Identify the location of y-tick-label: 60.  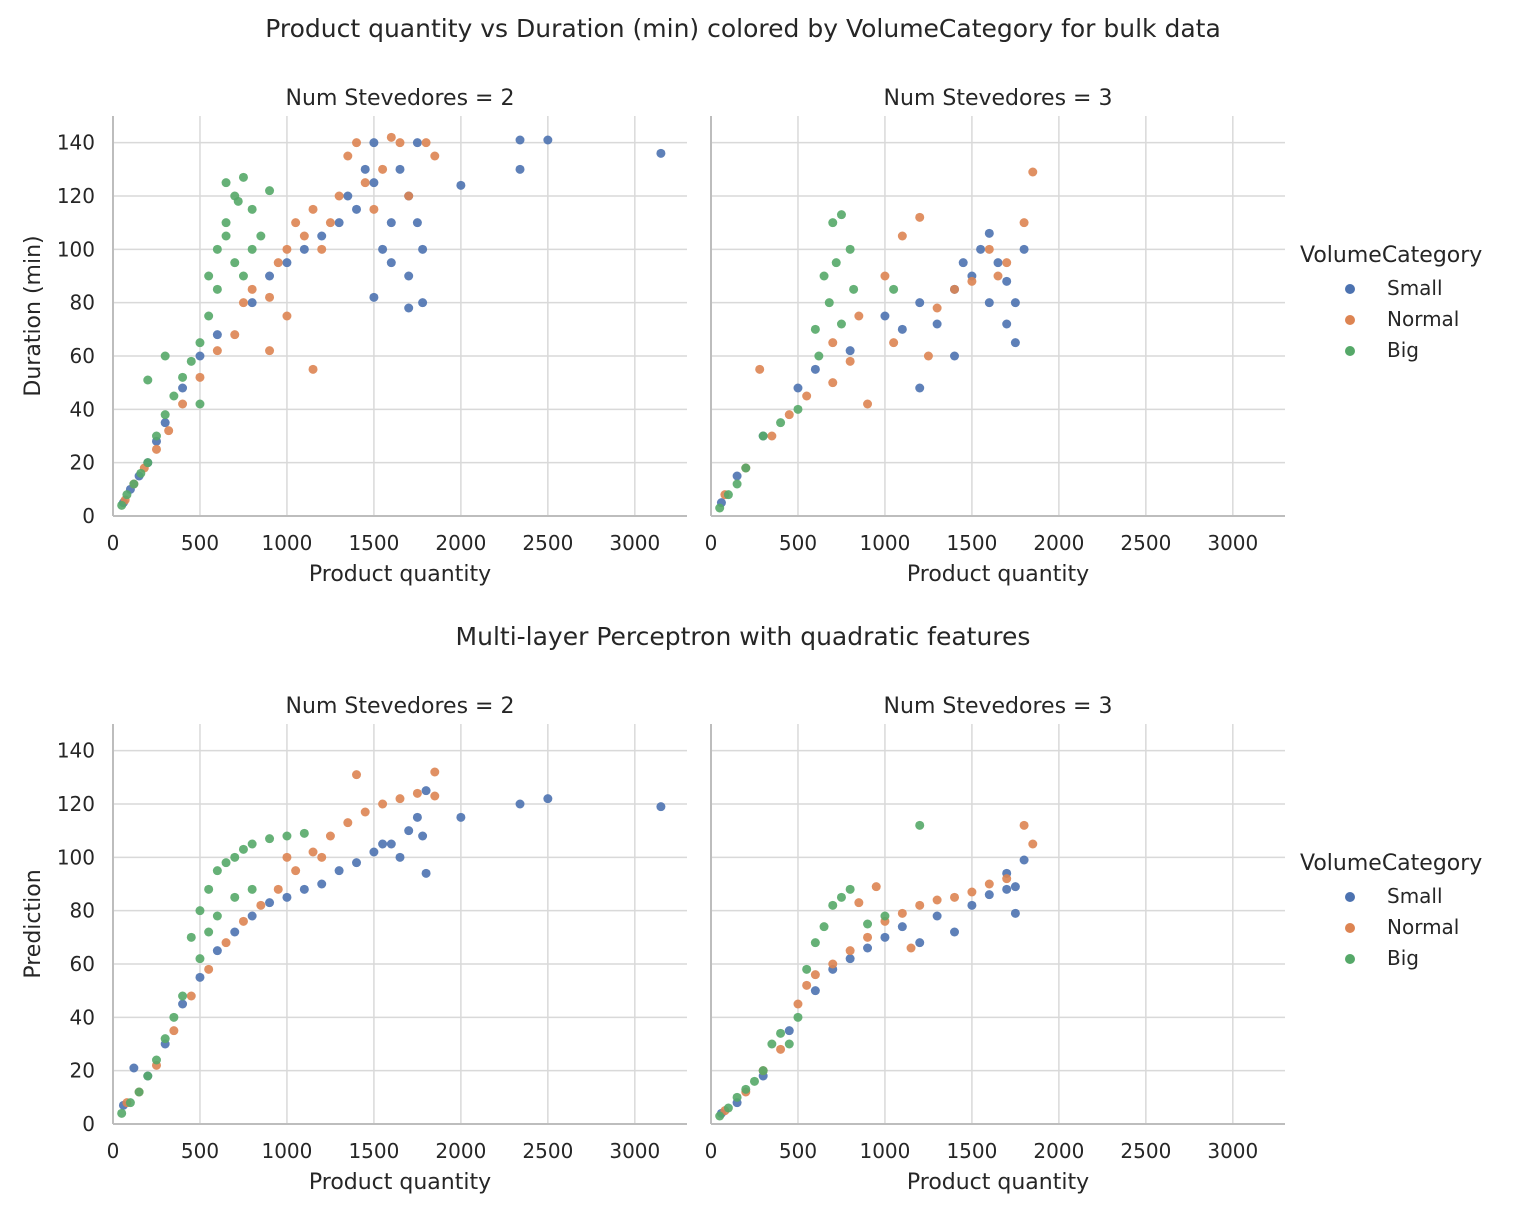
(82, 964).